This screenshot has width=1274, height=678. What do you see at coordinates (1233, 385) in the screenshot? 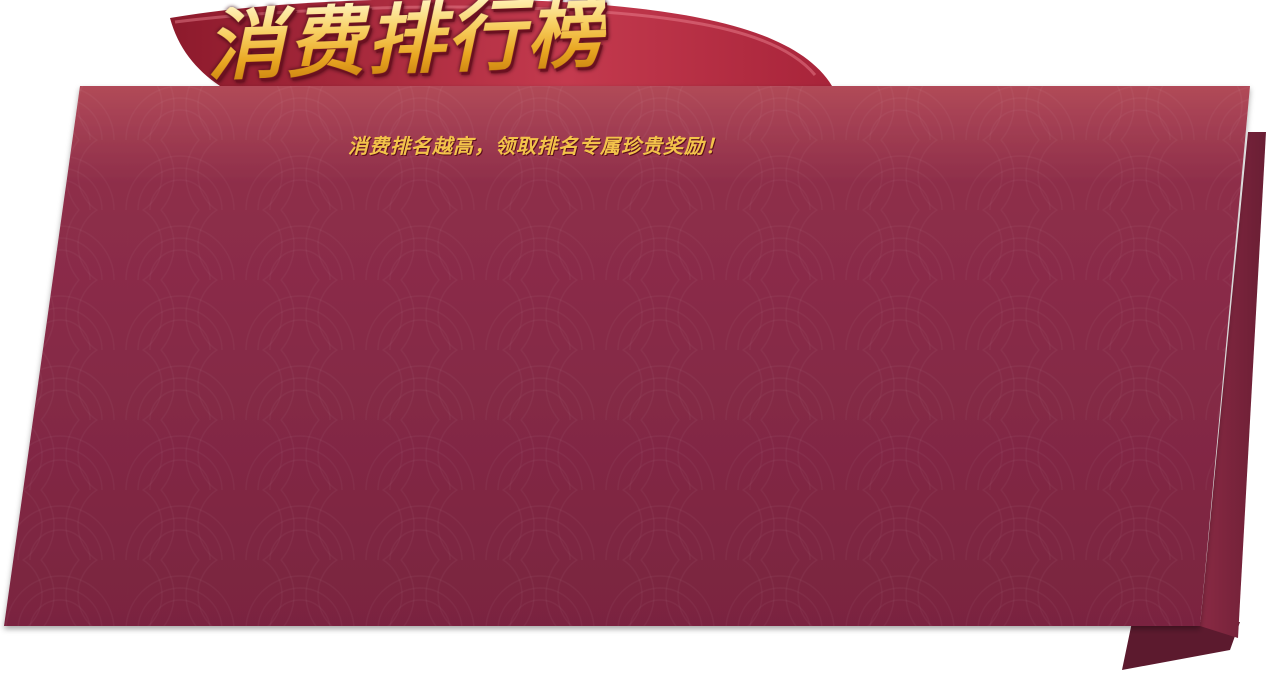
I see `panel-right-fold` at bounding box center [1233, 385].